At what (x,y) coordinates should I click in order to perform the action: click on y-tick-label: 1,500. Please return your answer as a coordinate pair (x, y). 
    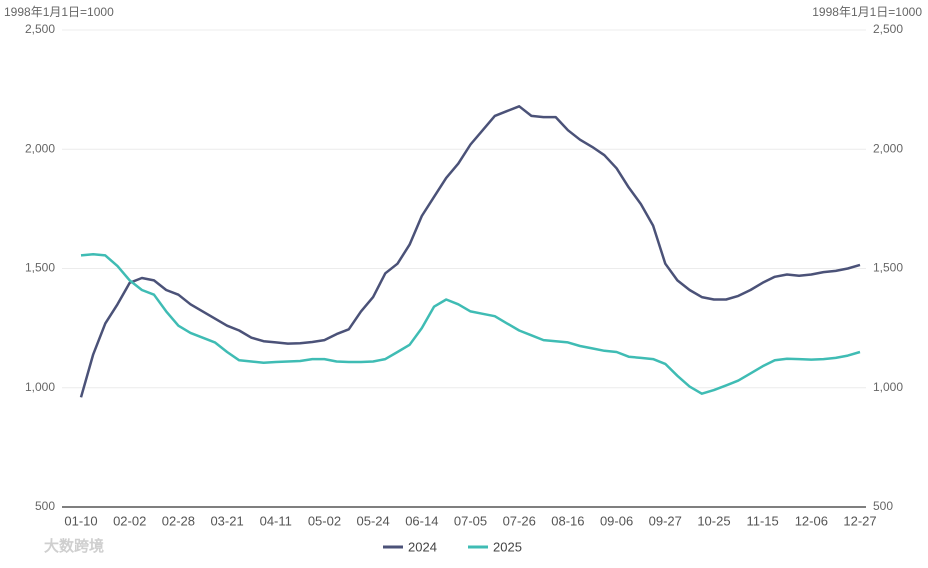
    Looking at the image, I should click on (40, 268).